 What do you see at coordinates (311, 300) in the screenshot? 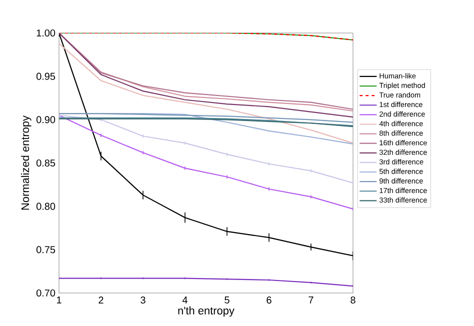
I see `x-tick-label: 7` at bounding box center [311, 300].